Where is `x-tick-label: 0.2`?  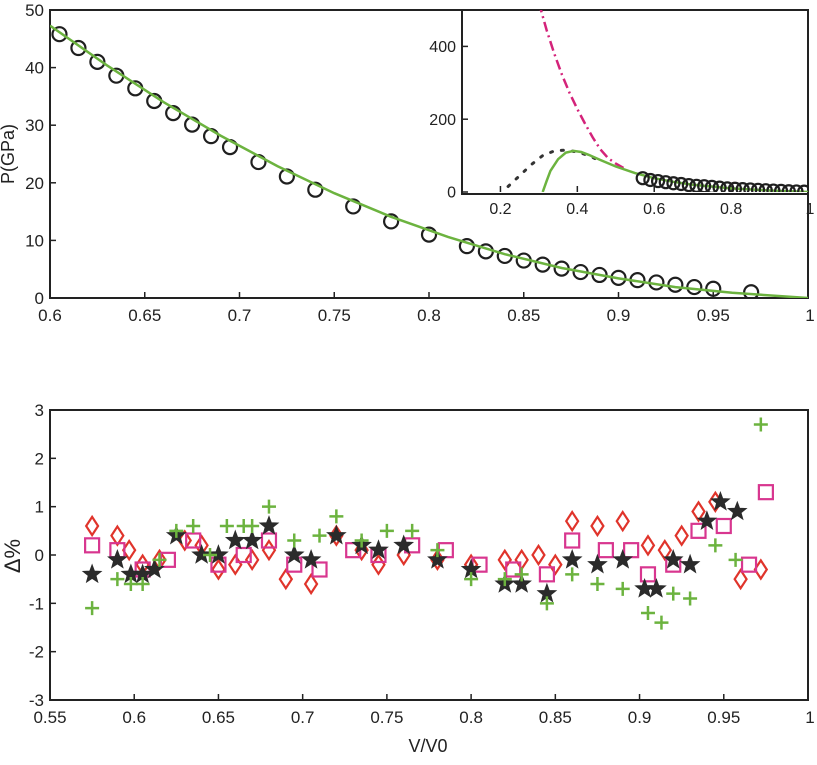 x-tick-label: 0.2 is located at coordinates (500, 209).